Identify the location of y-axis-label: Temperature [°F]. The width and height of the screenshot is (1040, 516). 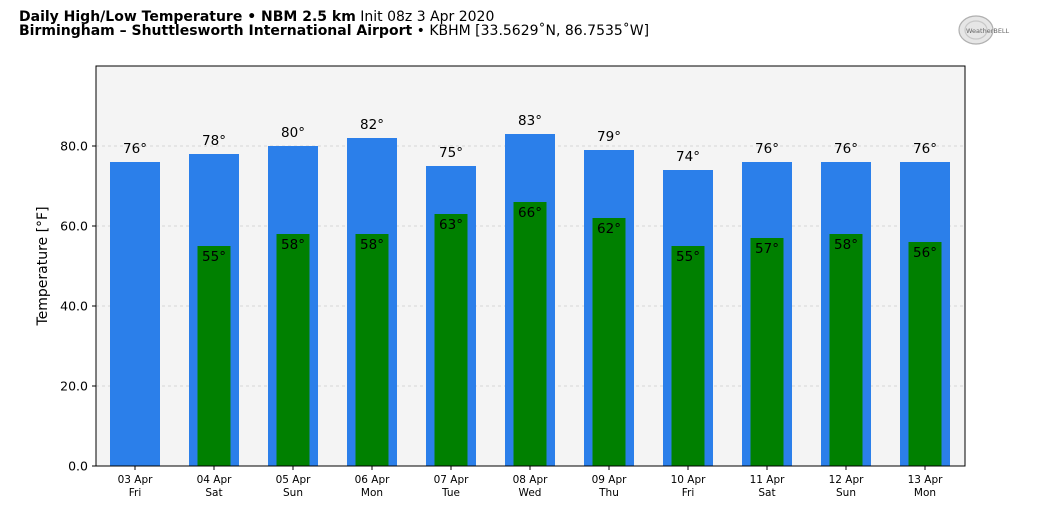
(43, 266).